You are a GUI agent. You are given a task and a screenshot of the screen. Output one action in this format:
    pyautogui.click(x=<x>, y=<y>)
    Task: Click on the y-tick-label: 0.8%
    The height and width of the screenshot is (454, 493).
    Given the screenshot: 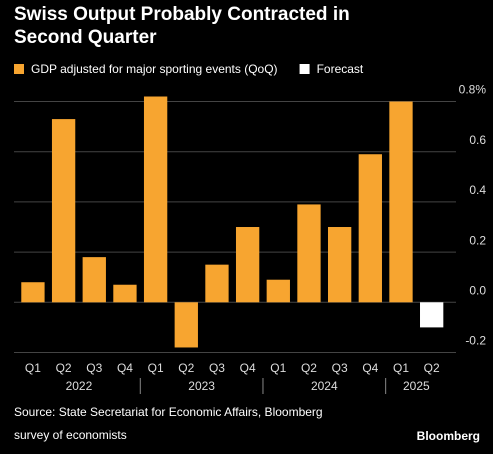 What is the action you would take?
    pyautogui.click(x=473, y=90)
    